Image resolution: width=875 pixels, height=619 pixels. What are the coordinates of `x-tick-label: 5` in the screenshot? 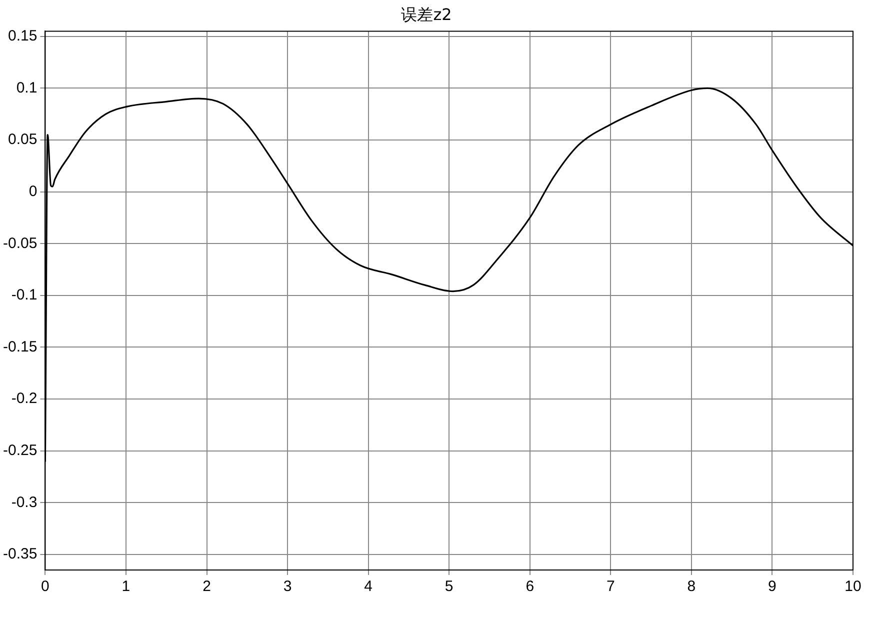 It's located at (449, 587).